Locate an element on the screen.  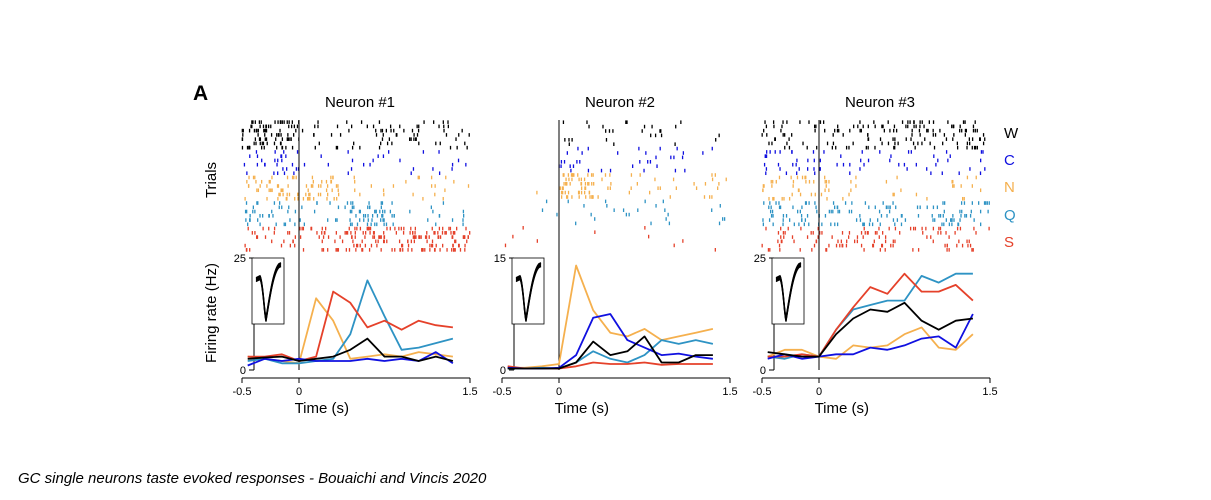
neuron-panel-3: Neuron #3 -0.5 0 1.5 Time (s) 0 25 is located at coordinates (875, 255).